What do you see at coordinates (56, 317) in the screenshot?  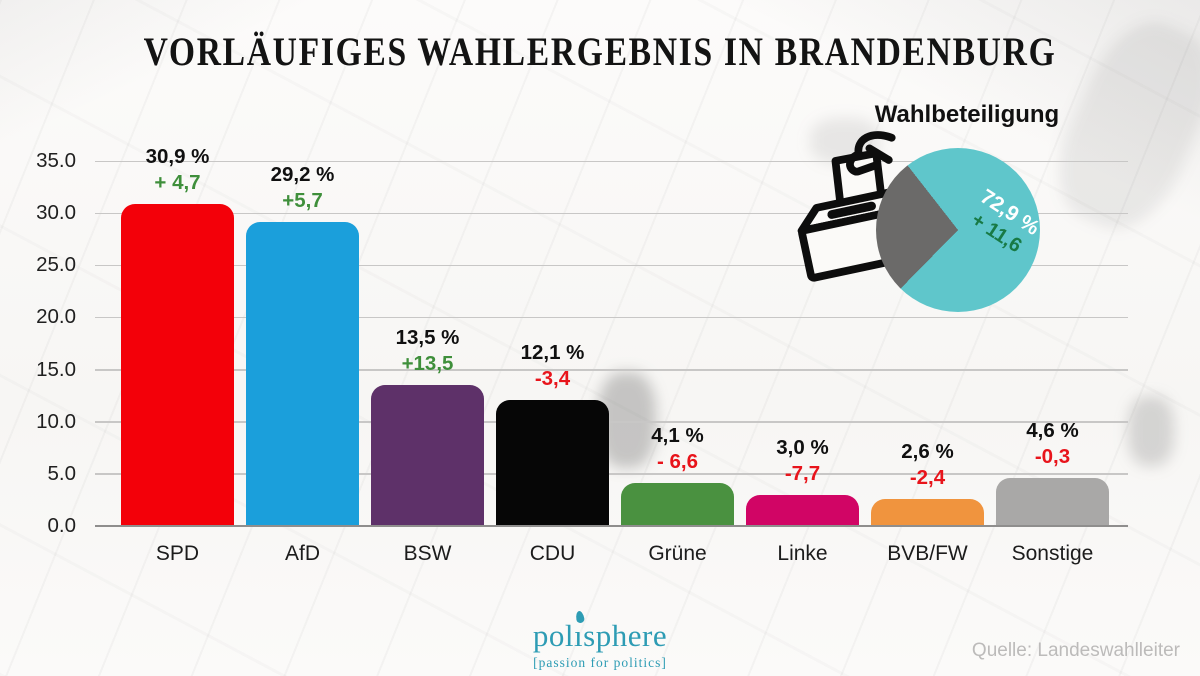 I see `y-axis-tick-label: 20.0` at bounding box center [56, 317].